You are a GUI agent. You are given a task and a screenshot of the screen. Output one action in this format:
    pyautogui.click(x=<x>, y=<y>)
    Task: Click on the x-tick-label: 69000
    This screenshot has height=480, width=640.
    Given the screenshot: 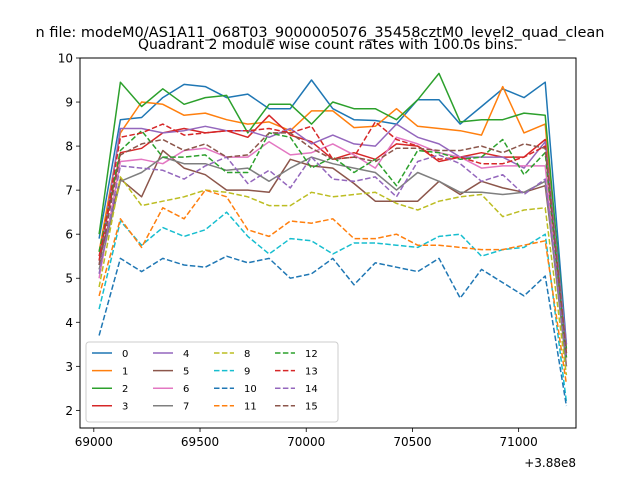 What is the action you would take?
    pyautogui.click(x=94, y=442)
    